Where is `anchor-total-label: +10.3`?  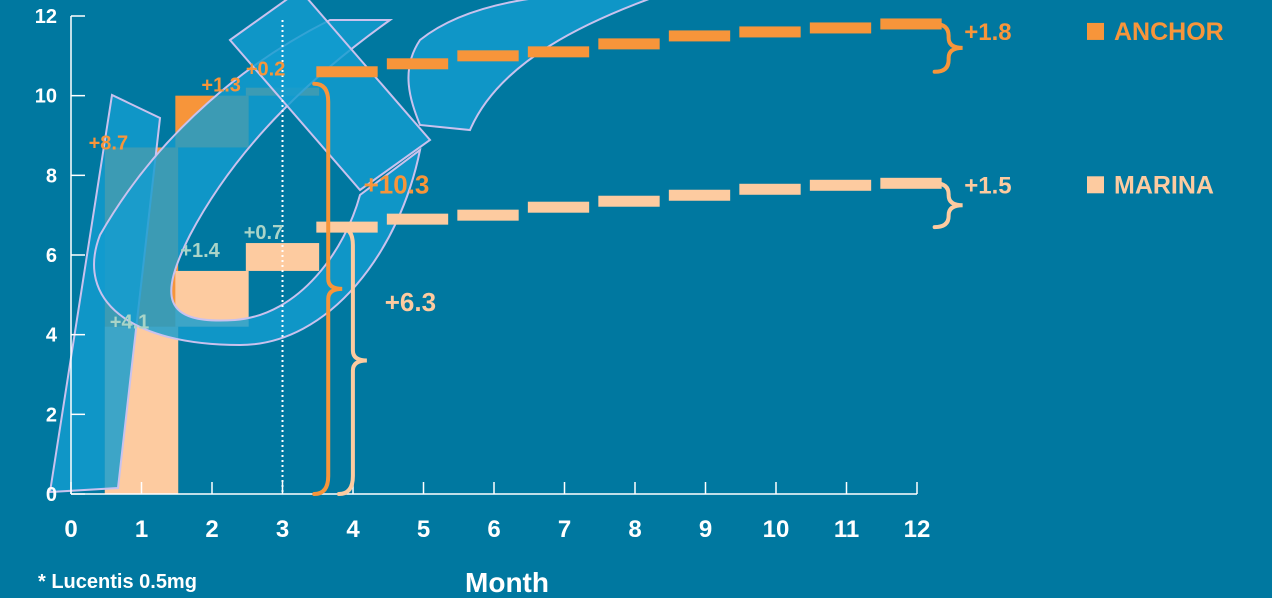 anchor-total-label: +10.3 is located at coordinates (397, 184).